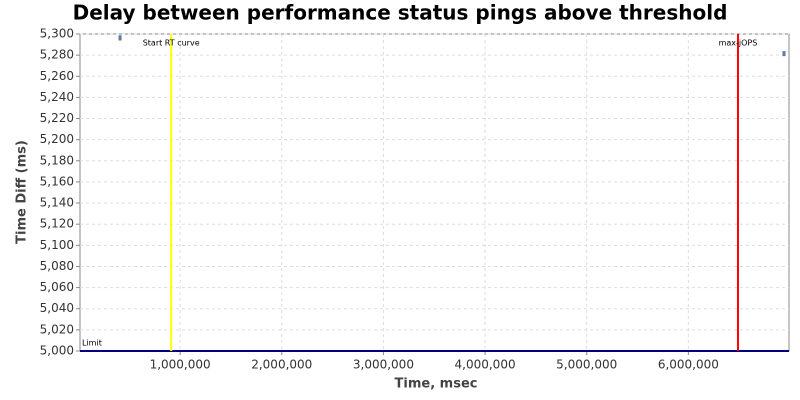 The width and height of the screenshot is (800, 400). I want to click on x-tick-label: 3,000,000, so click(383, 365).